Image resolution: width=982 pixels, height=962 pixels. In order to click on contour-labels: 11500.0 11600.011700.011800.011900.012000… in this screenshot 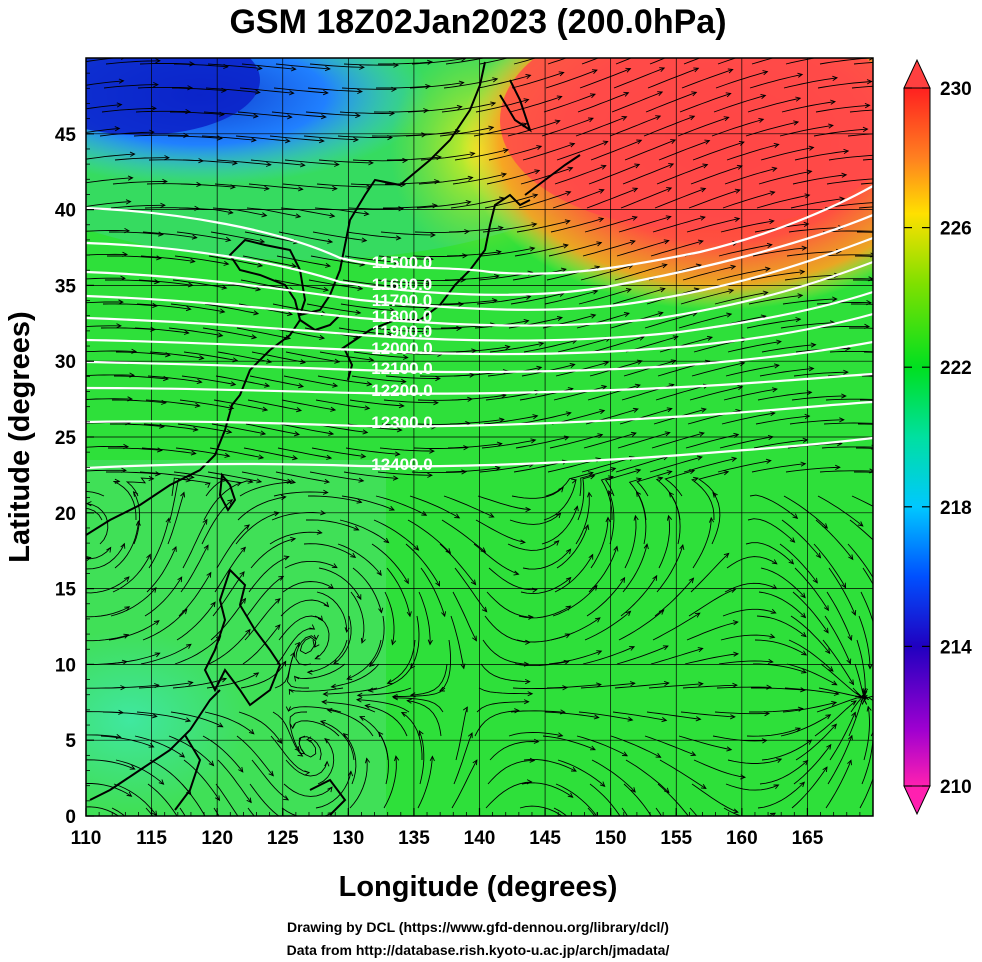, I will do `click(401, 363)`.